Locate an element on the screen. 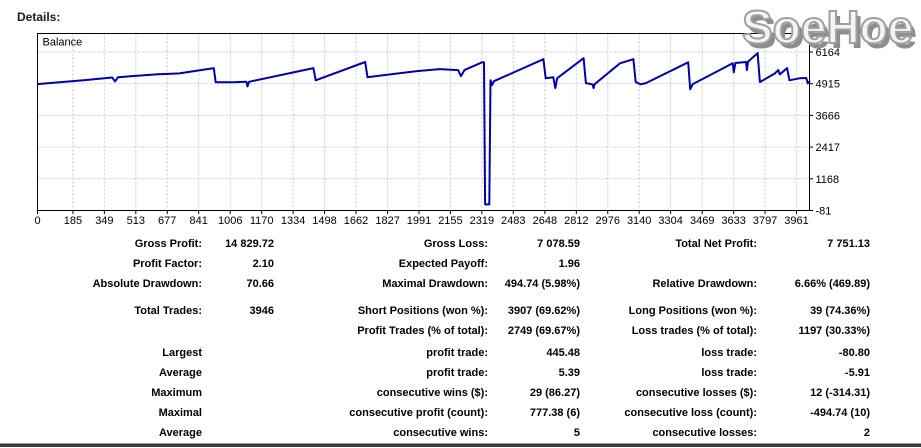 Image resolution: width=921 pixels, height=448 pixels. stat-label: consecutive loss (count): is located at coordinates (690, 413).